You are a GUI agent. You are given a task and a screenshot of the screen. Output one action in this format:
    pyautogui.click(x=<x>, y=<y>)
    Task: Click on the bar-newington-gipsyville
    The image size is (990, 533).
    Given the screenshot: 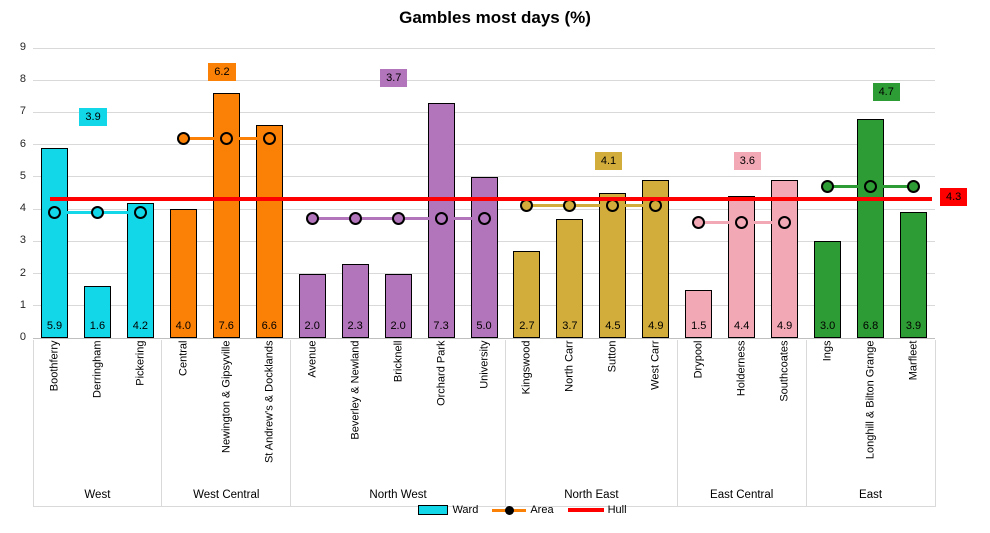 What is the action you would take?
    pyautogui.click(x=226, y=215)
    